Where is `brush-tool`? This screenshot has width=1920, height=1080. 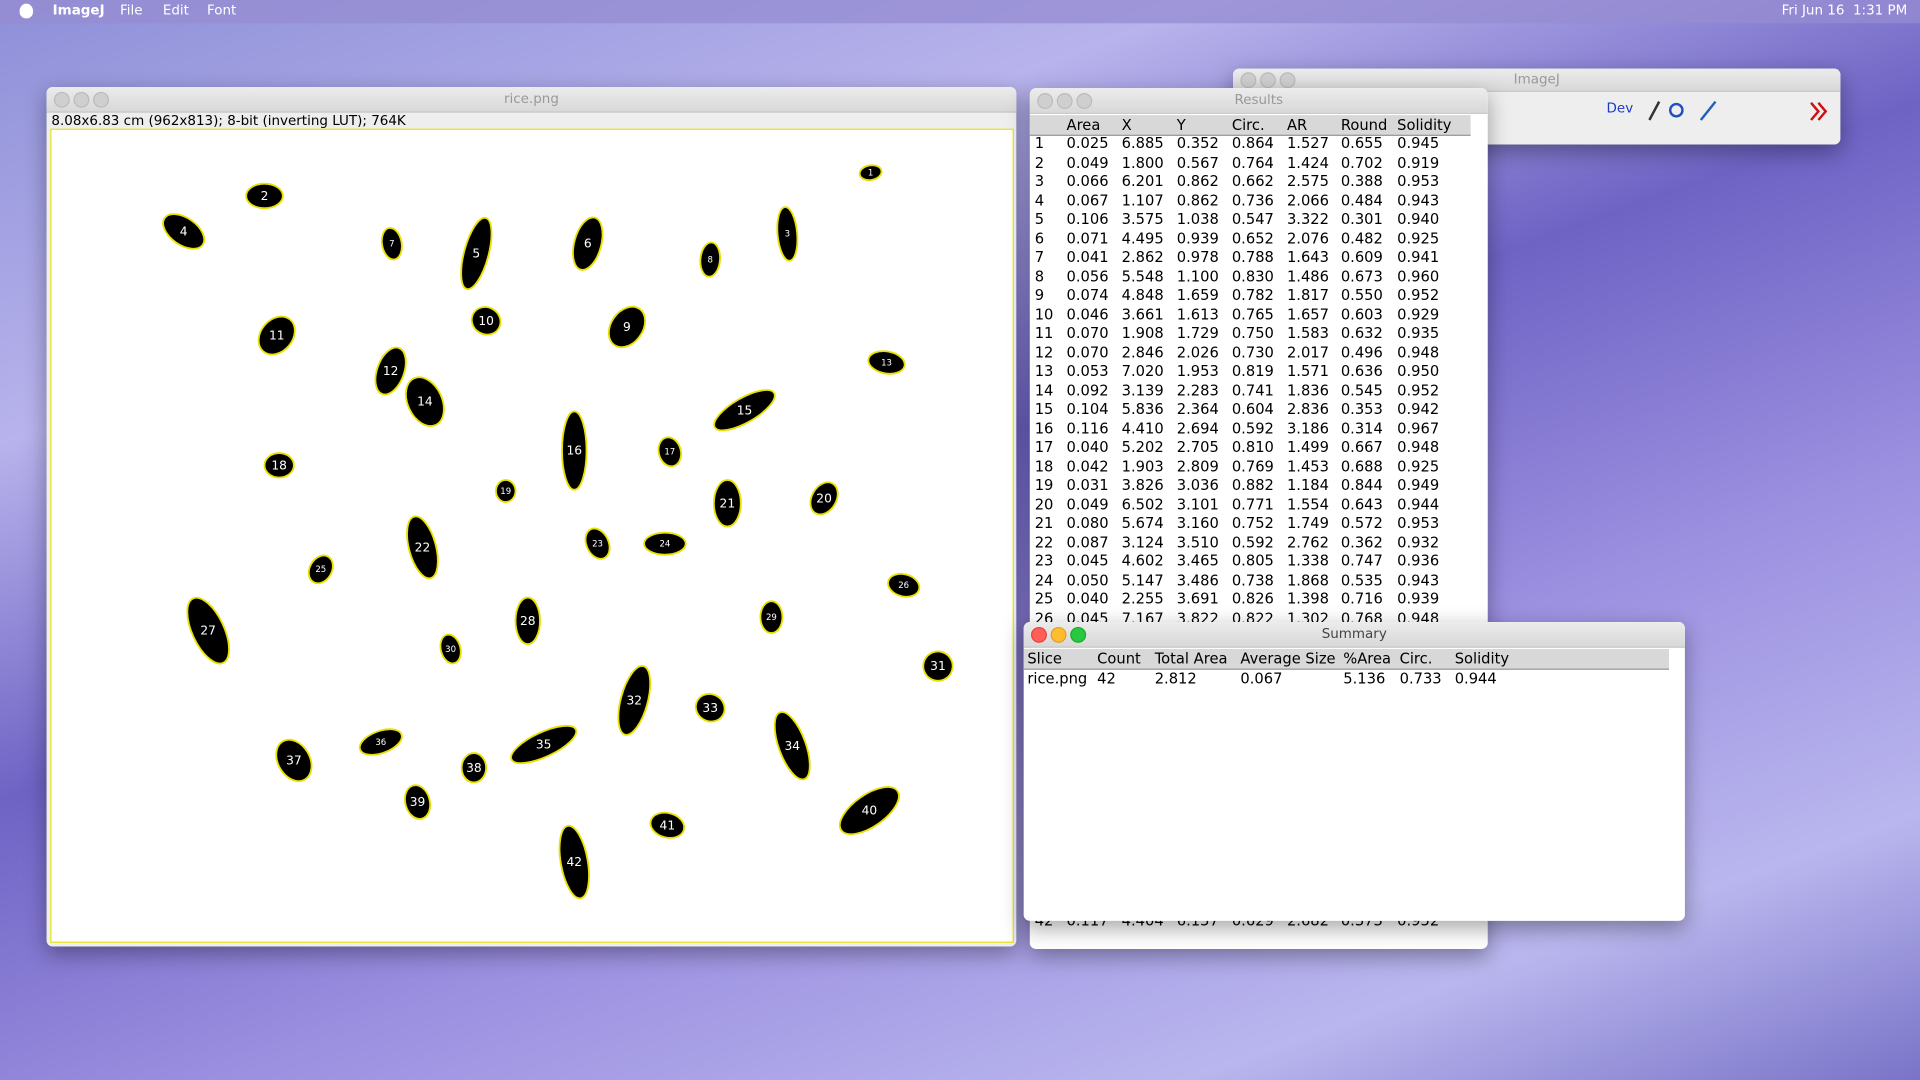
brush-tool is located at coordinates (1676, 110).